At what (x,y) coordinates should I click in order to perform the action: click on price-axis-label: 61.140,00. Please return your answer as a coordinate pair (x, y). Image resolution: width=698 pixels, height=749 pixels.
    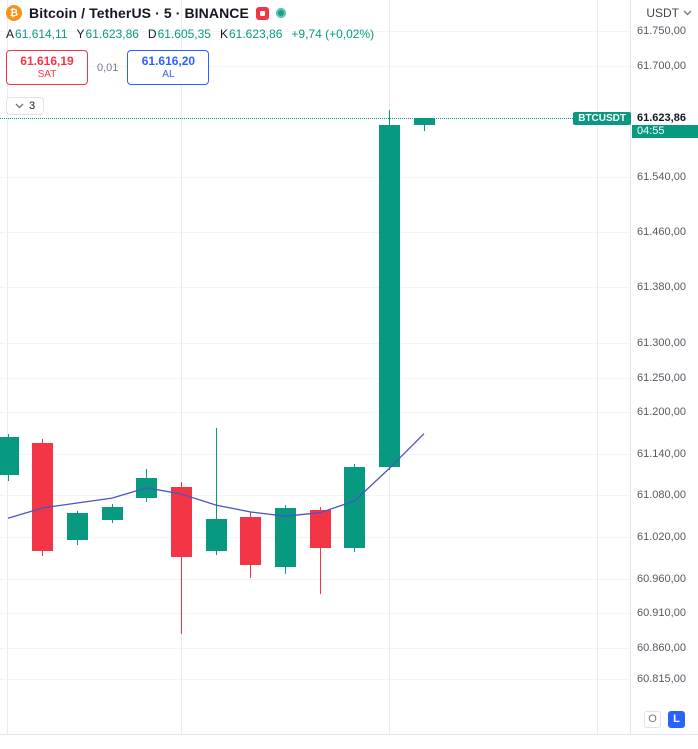
    Looking at the image, I should click on (661, 453).